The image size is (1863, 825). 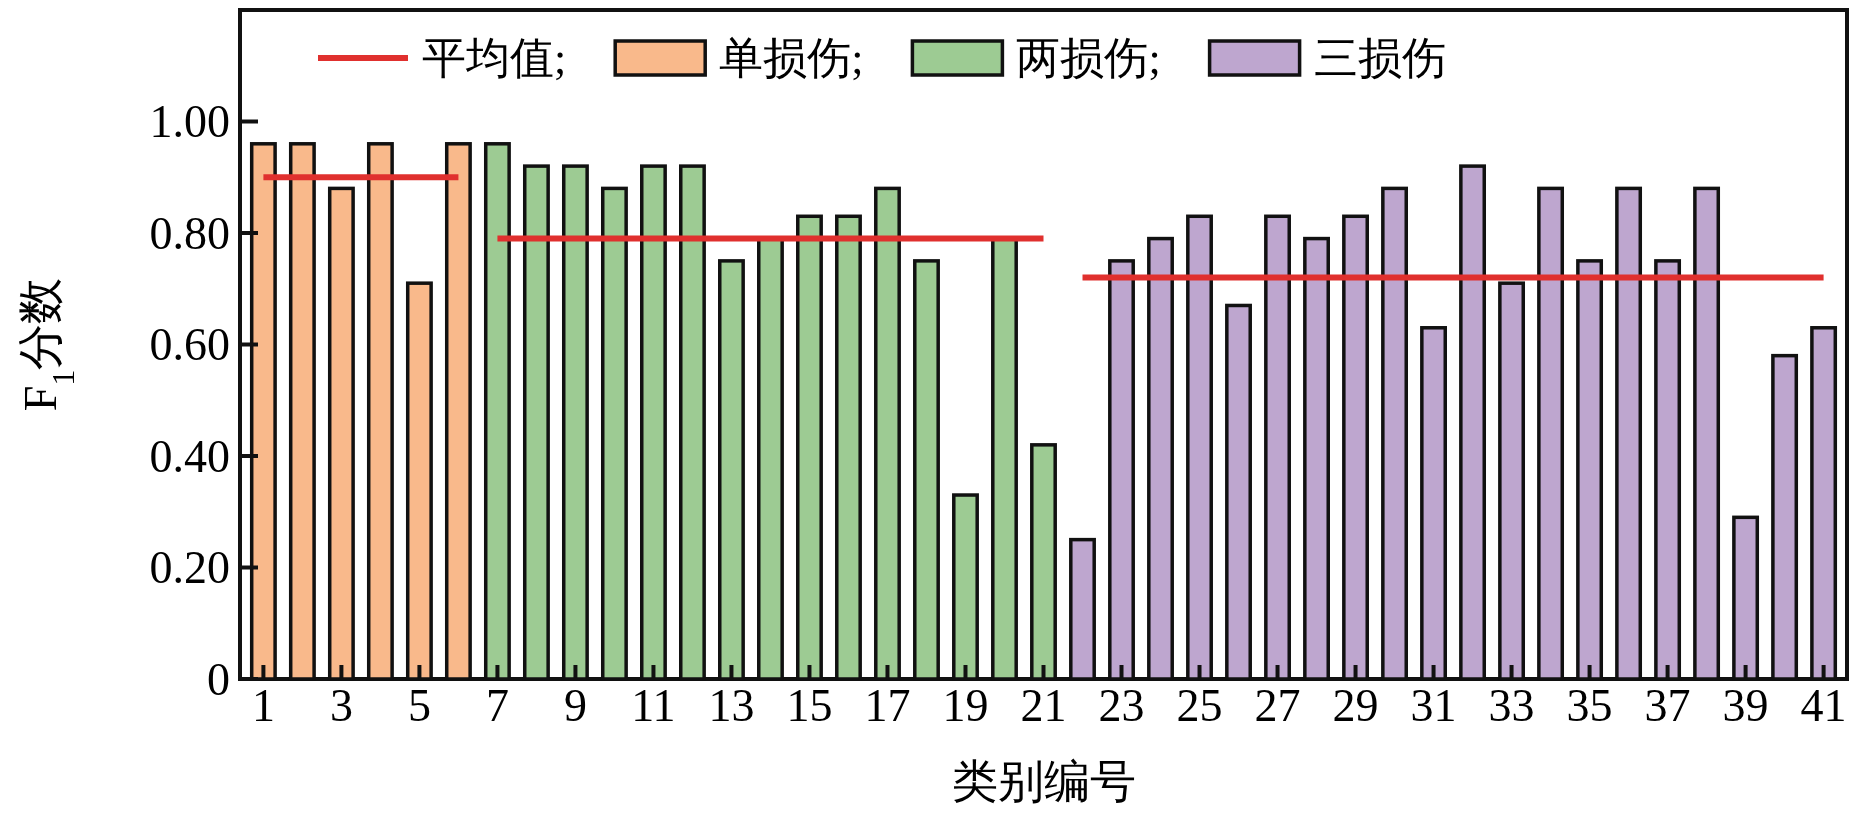 What do you see at coordinates (1433, 705) in the screenshot?
I see `x-tick-label: 31` at bounding box center [1433, 705].